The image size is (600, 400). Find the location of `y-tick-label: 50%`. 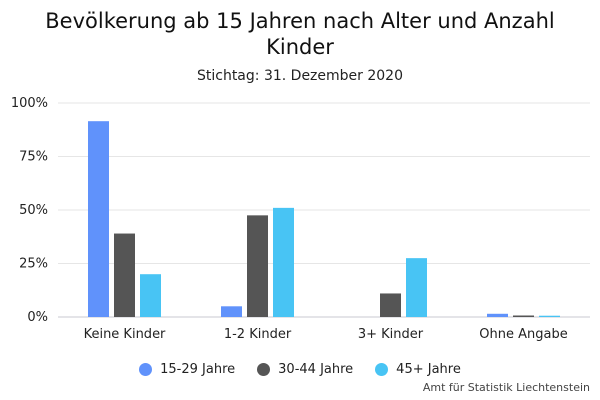

y-tick-label: 50% is located at coordinates (33, 210).